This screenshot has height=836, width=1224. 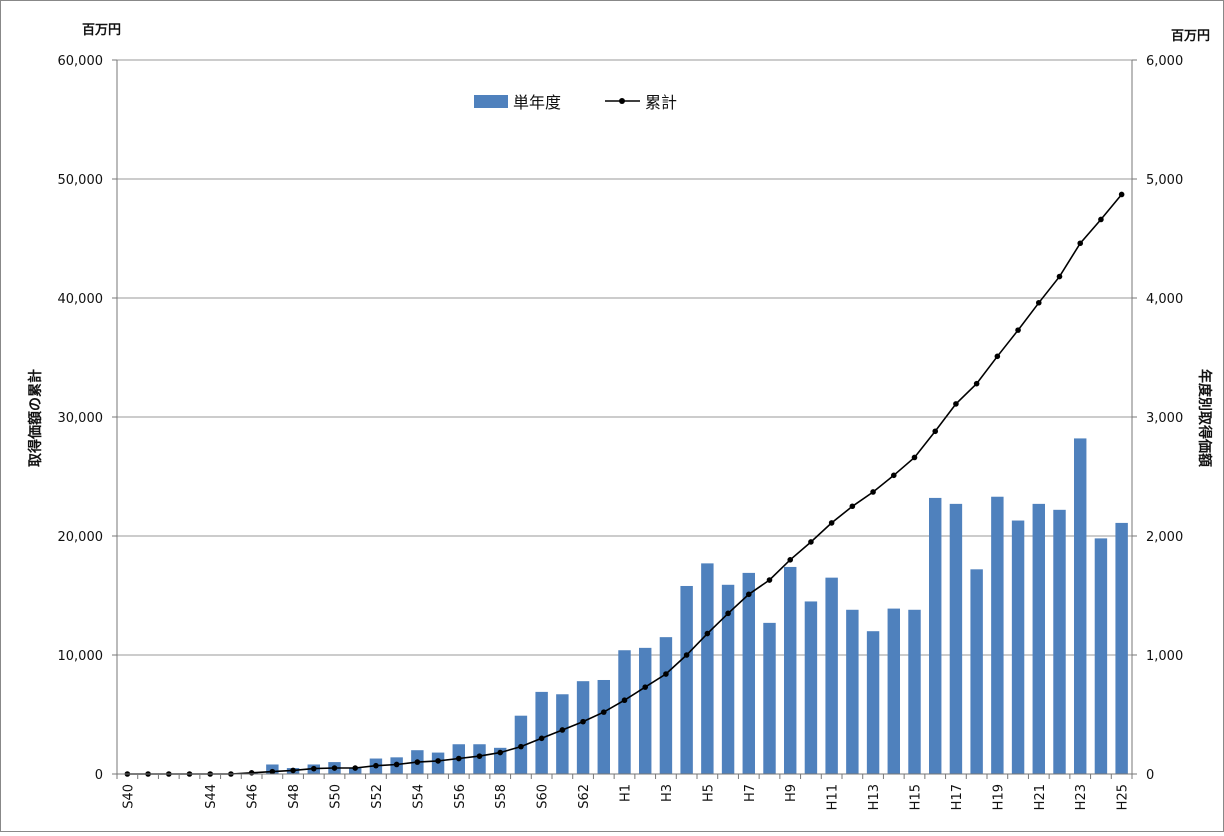 I want to click on bar-H17, so click(x=956, y=638).